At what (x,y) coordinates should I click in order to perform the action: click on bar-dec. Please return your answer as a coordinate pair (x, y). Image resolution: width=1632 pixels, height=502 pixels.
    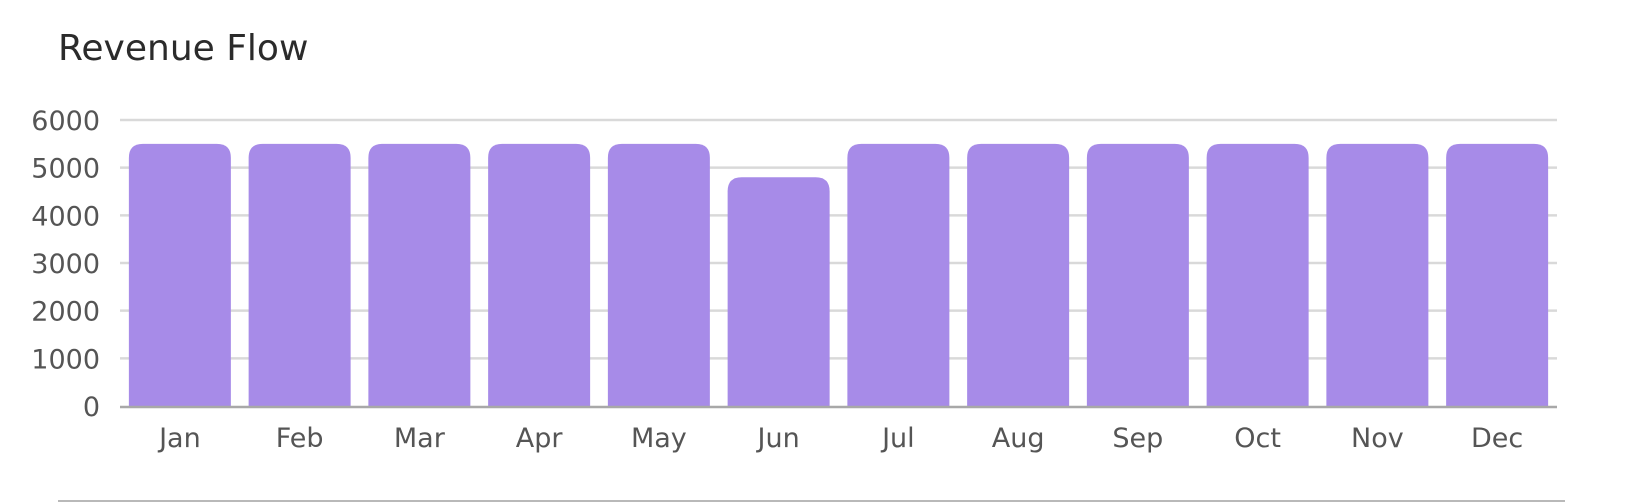
    Looking at the image, I should click on (1497, 275).